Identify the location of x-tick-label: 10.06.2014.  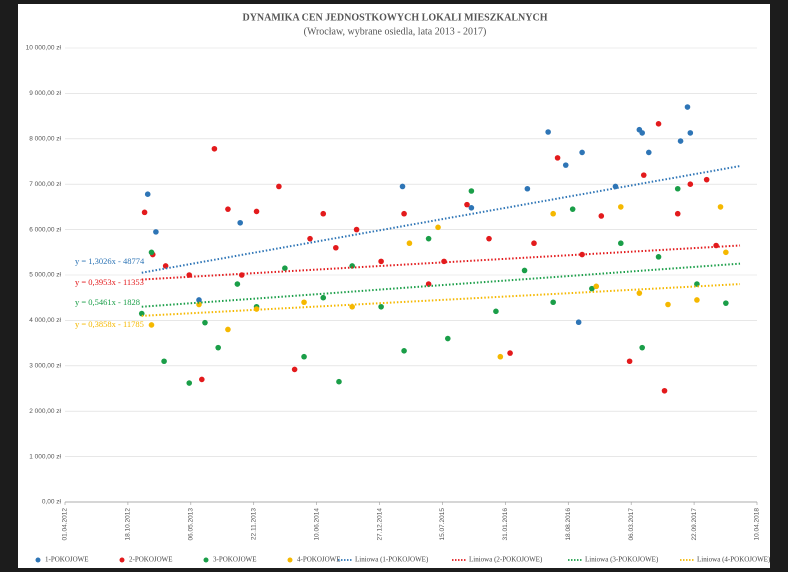
(316, 524).